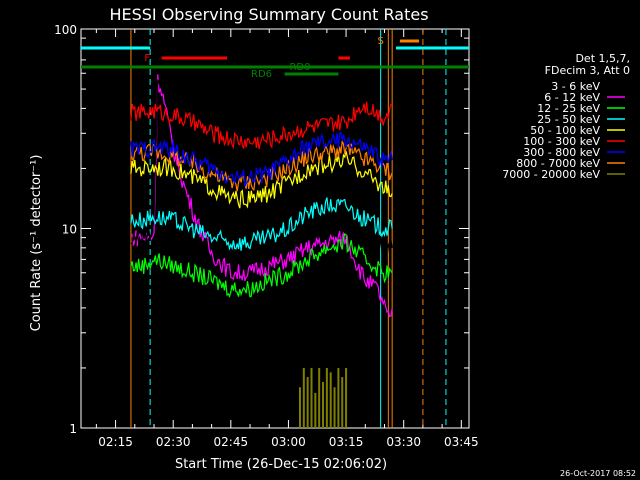  I want to click on x-tick-label: 02:45, so click(231, 442).